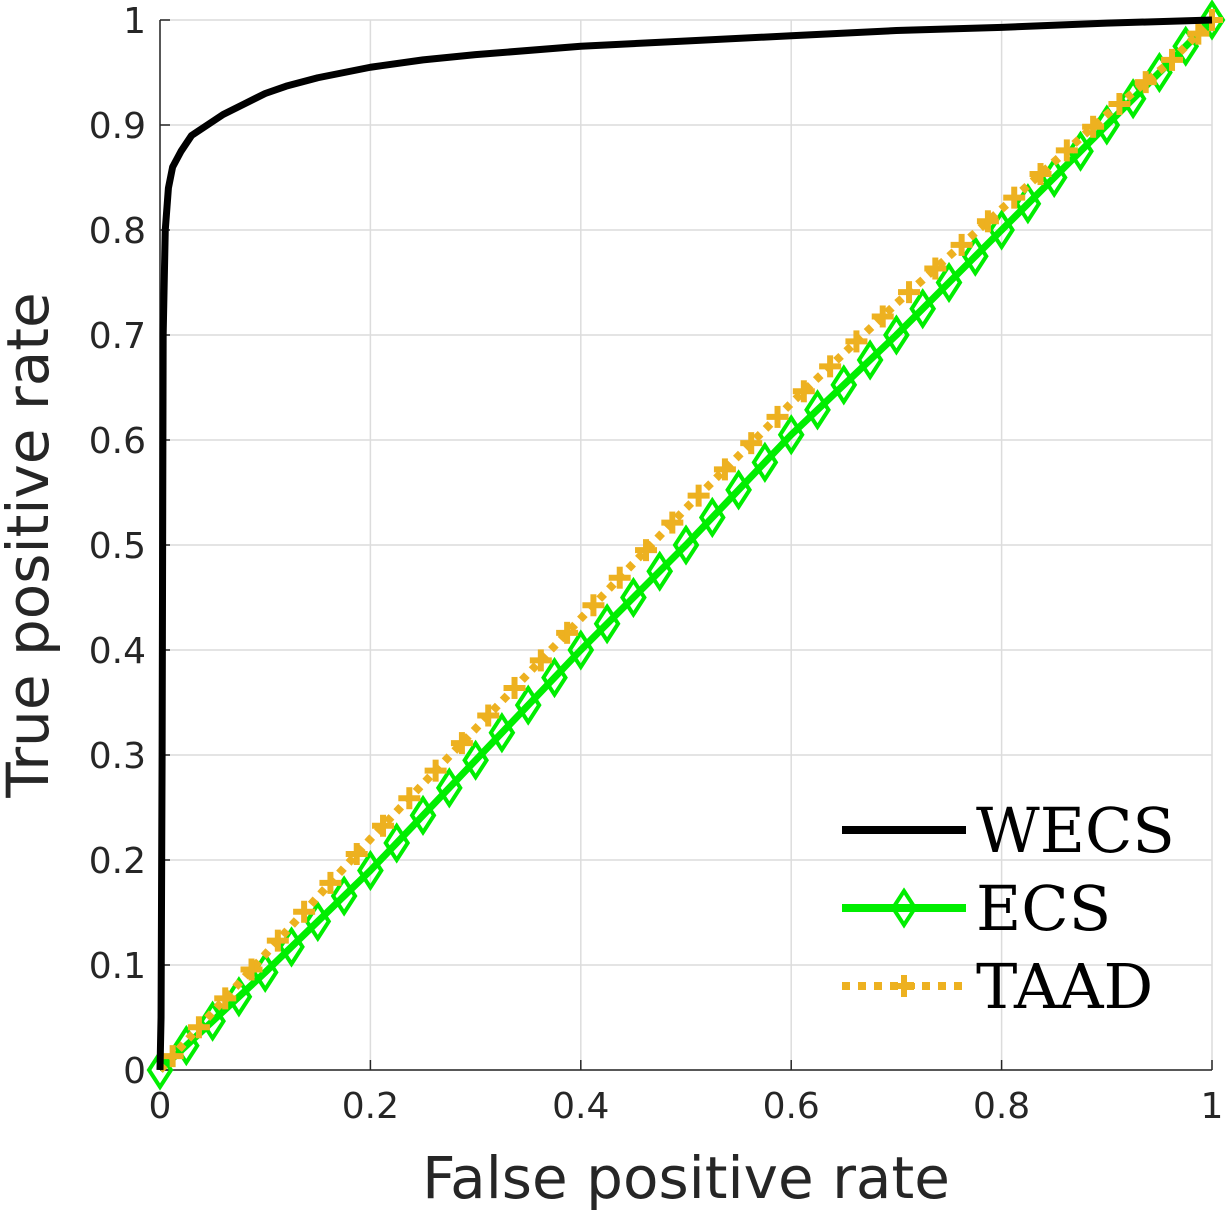  I want to click on y-axis-label: True positive rate, so click(31, 545).